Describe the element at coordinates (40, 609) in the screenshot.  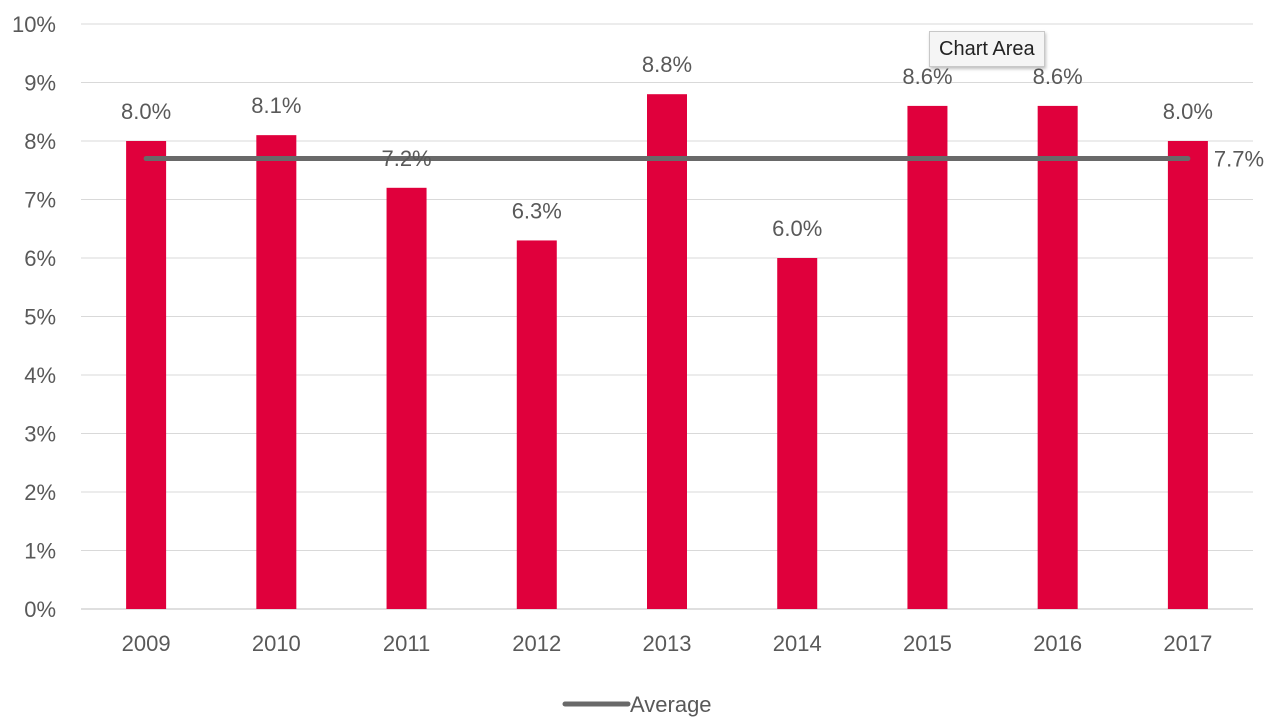
I see `y-tick-label: 0%` at that location.